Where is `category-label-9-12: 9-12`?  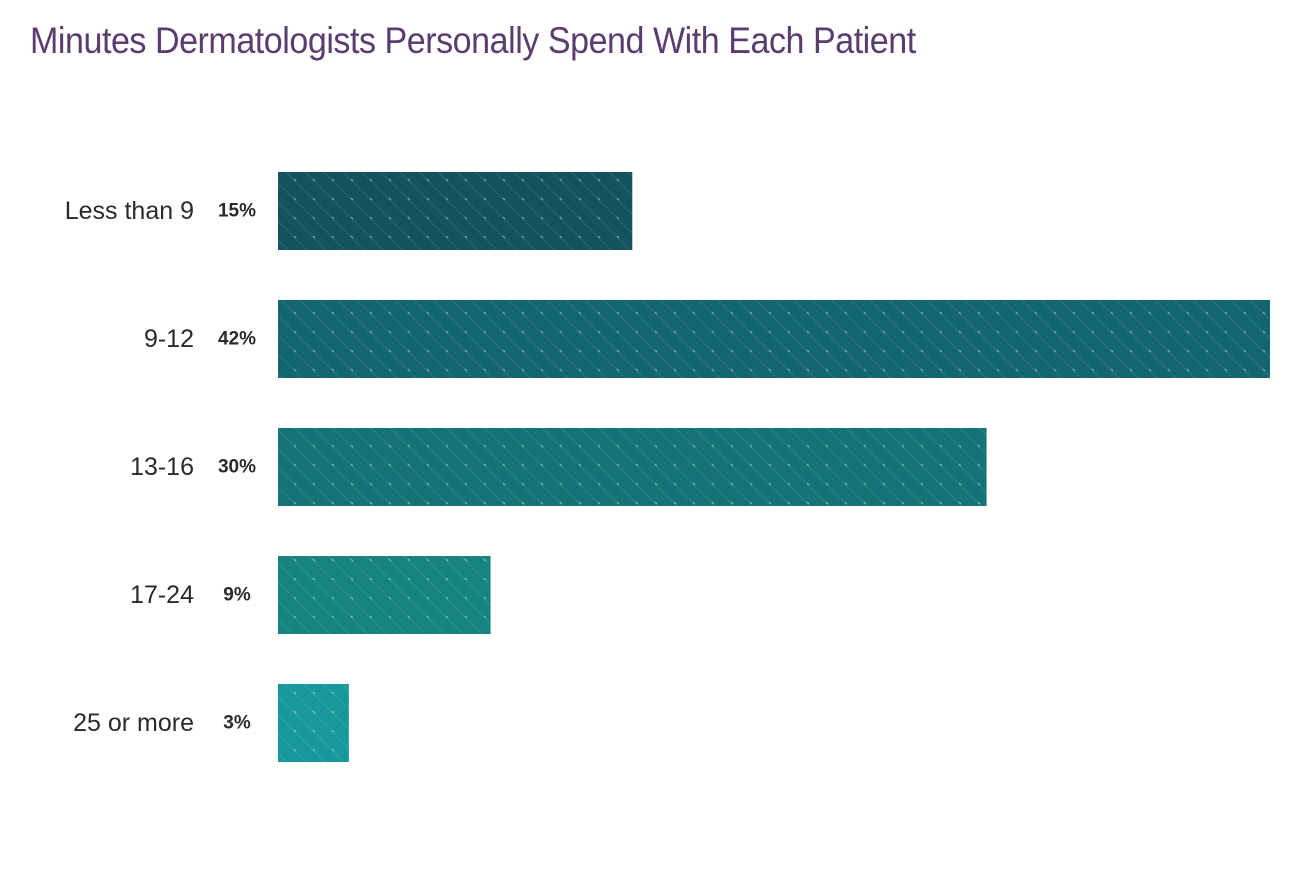
category-label-9-12: 9-12 is located at coordinates (169, 339).